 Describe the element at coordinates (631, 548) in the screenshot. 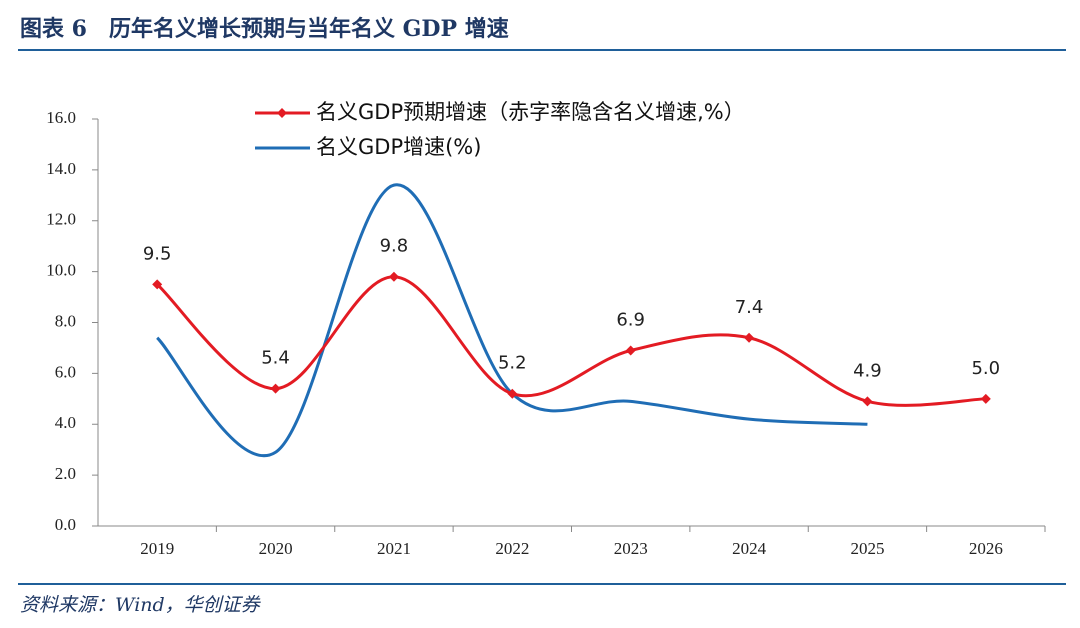

I see `x-tick-label: 2023` at that location.